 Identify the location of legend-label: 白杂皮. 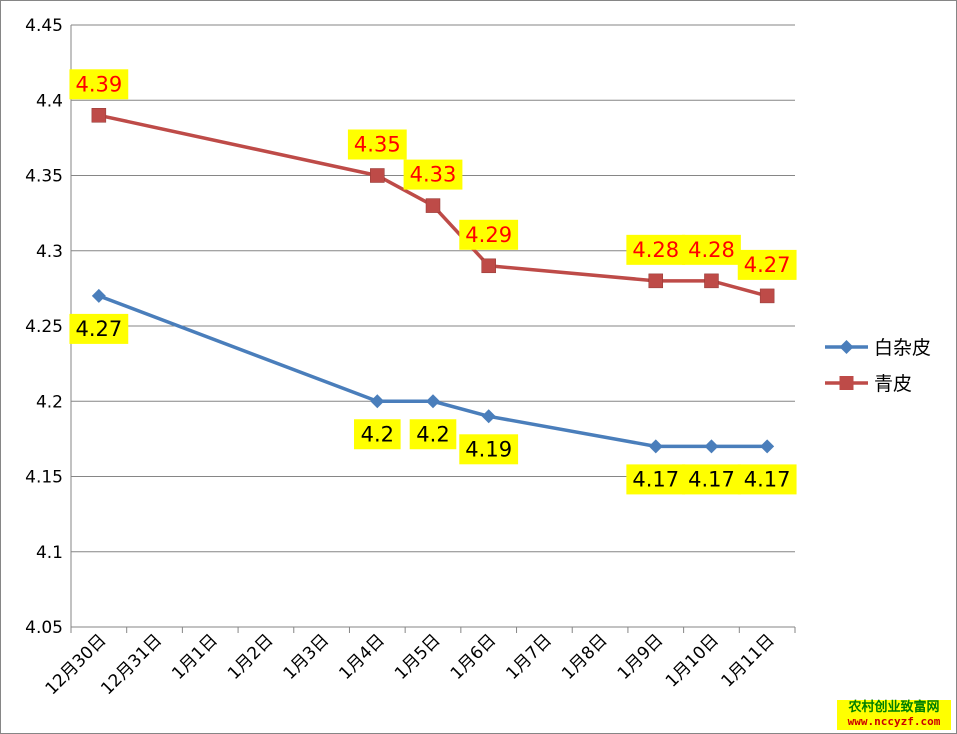
(902, 348).